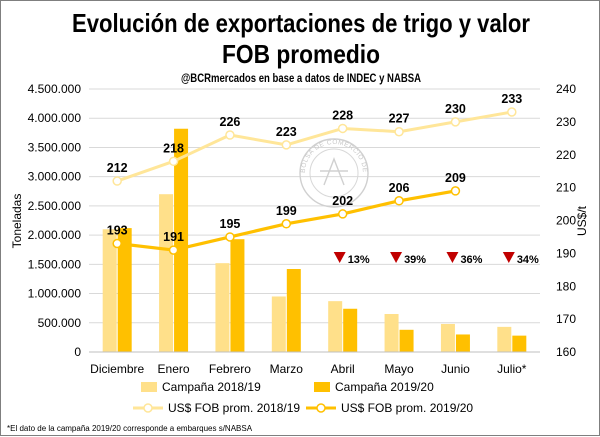  I want to click on x-tick-label: Febrero, so click(230, 369).